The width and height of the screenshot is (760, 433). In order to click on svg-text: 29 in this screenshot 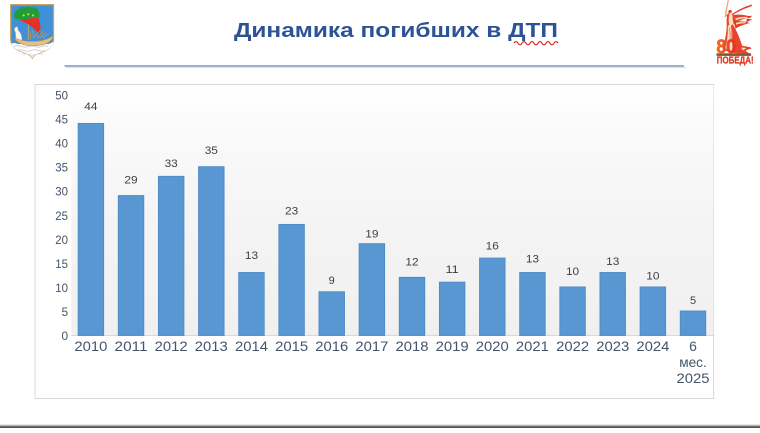, I will do `click(130, 181)`.